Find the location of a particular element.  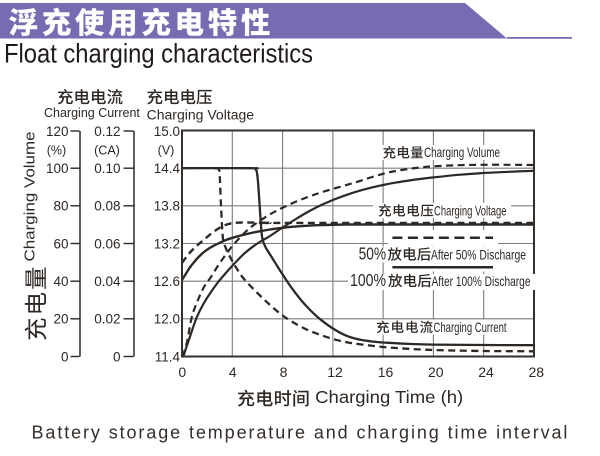

svg-text: 12.0 is located at coordinates (167, 319).